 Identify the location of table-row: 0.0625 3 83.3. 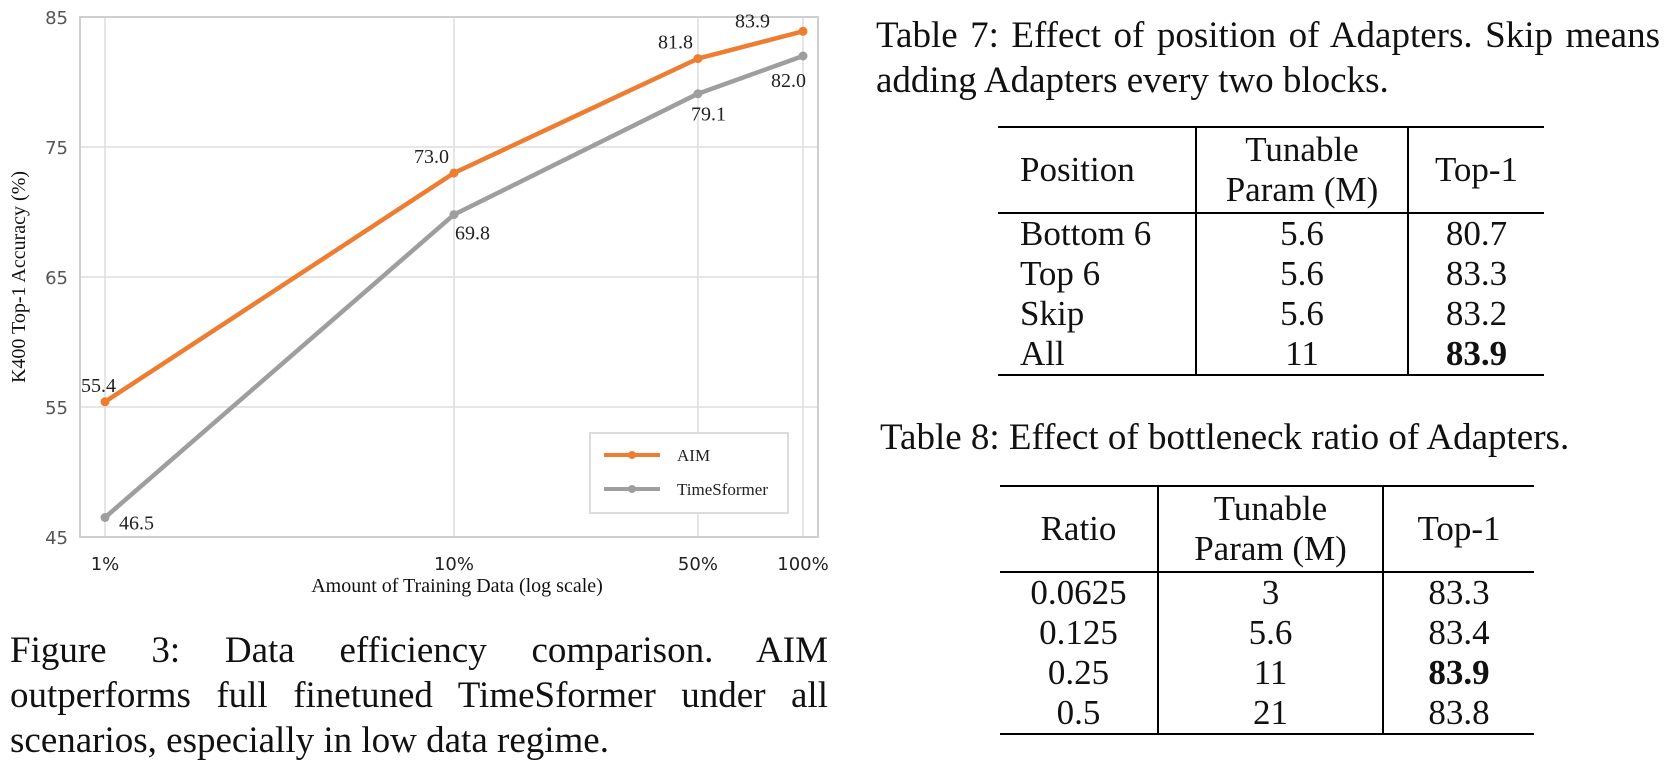
(1267, 592).